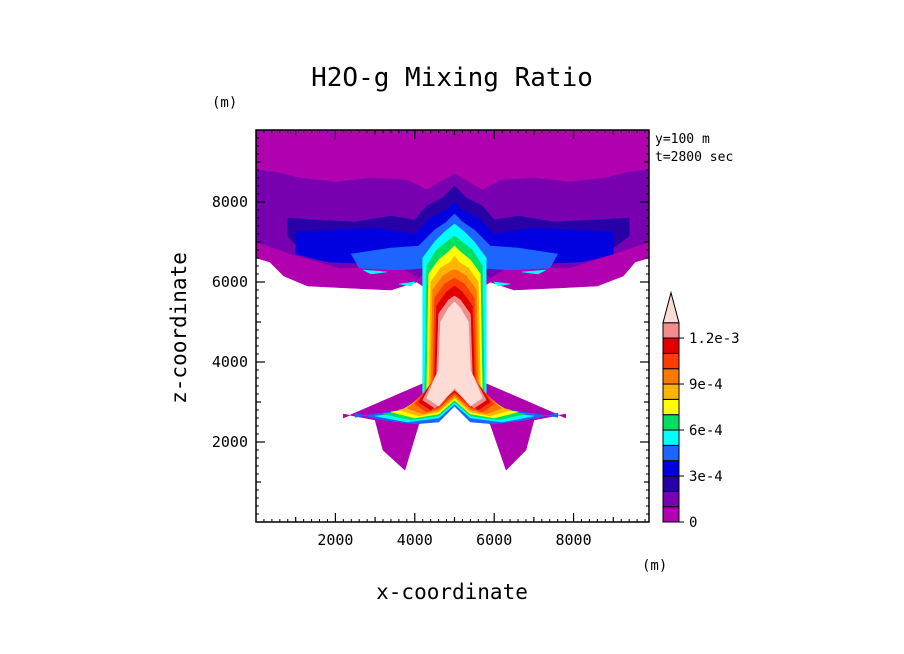 This screenshot has width=904, height=654. I want to click on y-tick-label: 8000, so click(230, 202).